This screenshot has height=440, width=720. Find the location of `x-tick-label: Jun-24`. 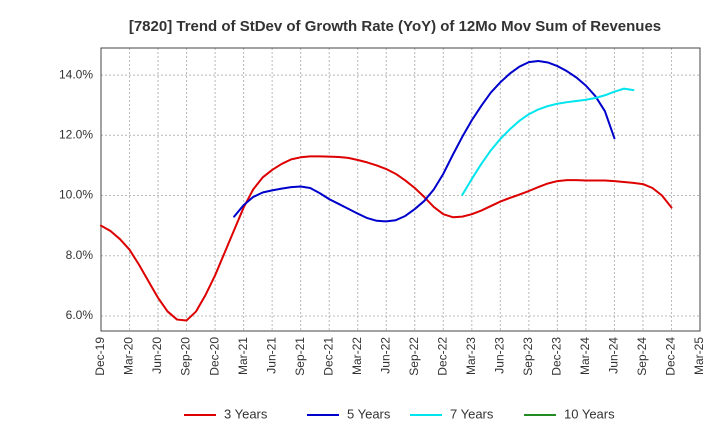

x-tick-label: Jun-24 is located at coordinates (614, 355).